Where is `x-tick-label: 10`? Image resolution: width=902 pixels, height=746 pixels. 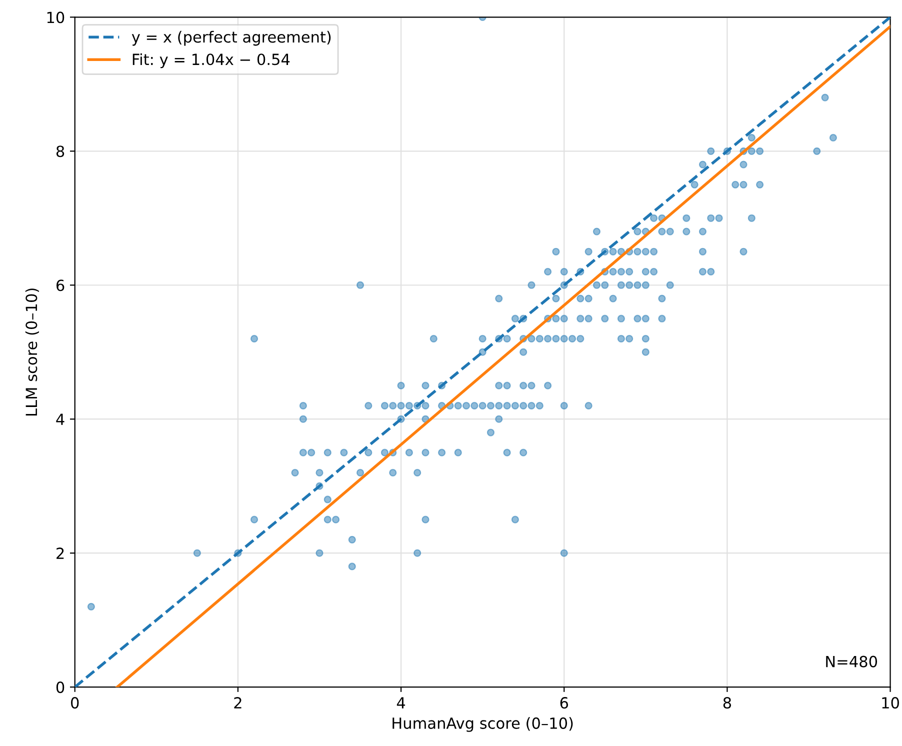 x-tick-label: 10 is located at coordinates (890, 703).